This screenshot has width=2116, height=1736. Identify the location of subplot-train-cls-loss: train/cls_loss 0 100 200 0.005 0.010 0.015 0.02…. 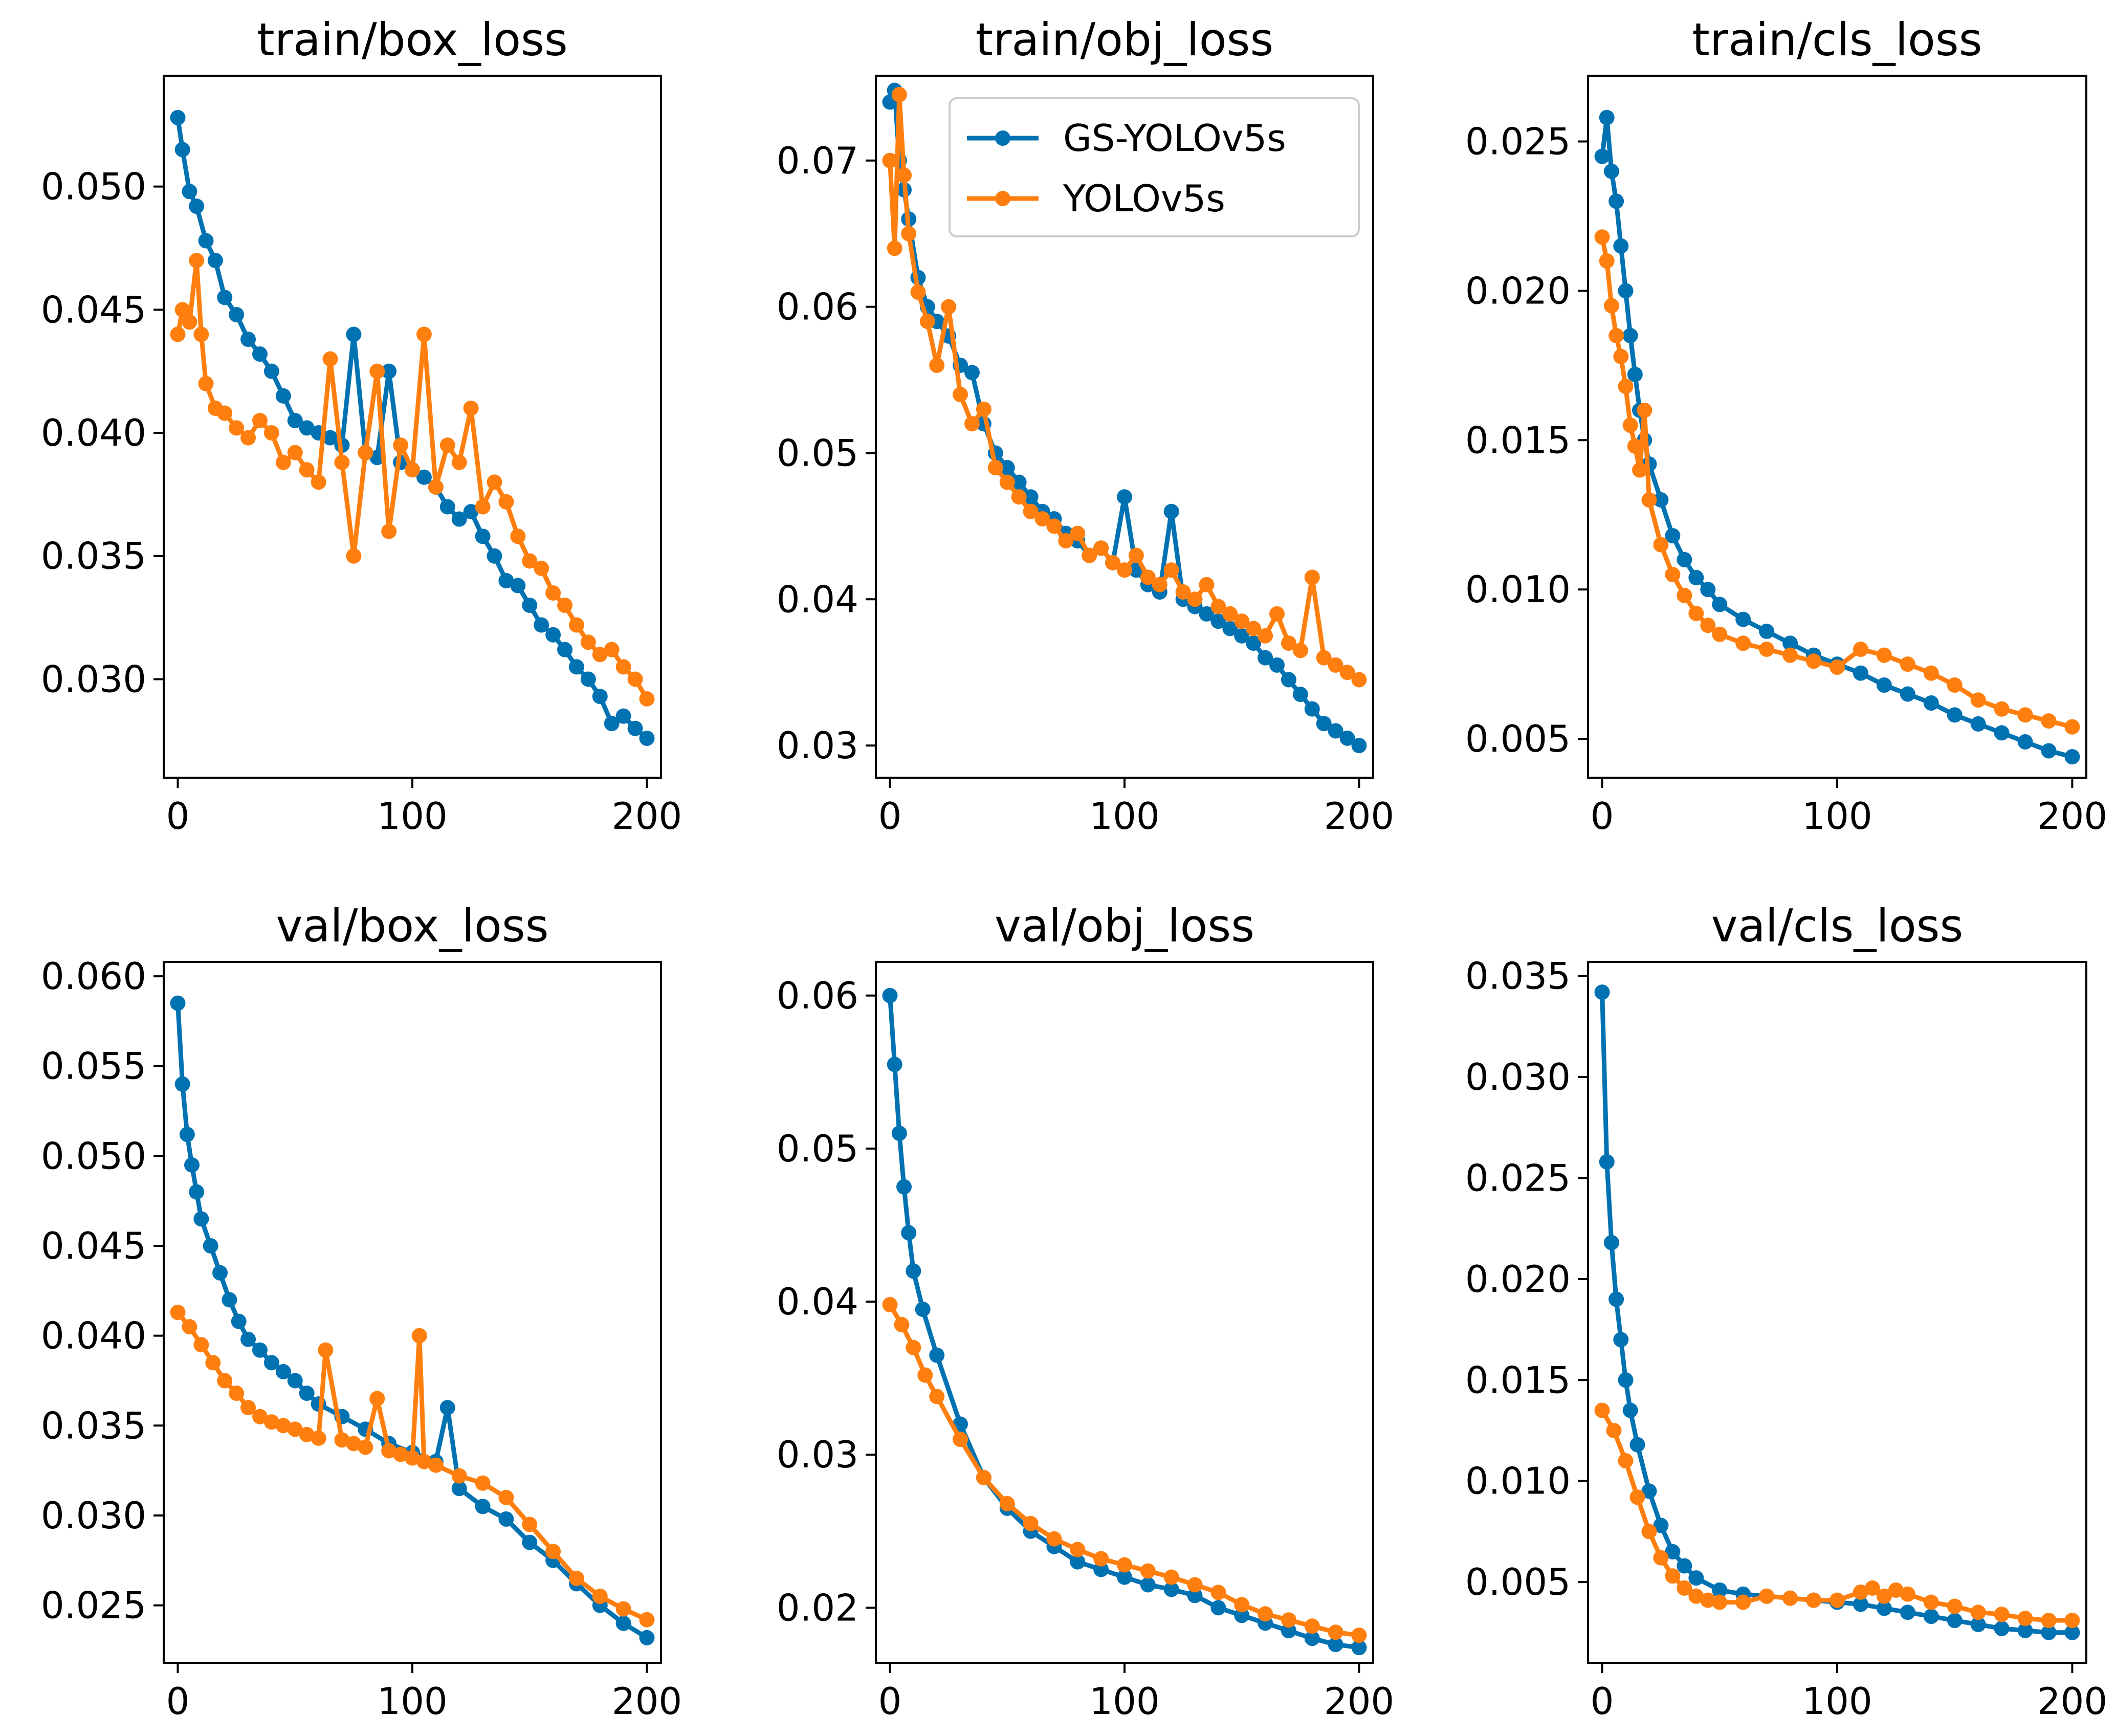
(1786, 425).